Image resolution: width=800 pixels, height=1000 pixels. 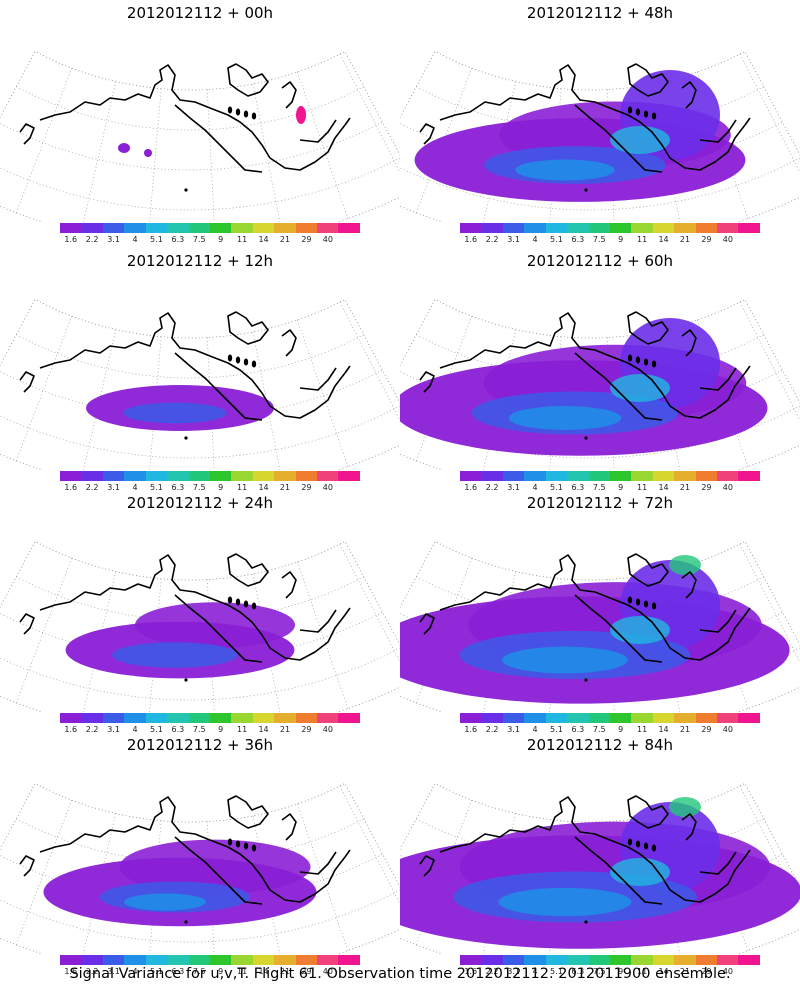 I want to click on panel-title: 2012012112 + 00h, so click(x=200, y=13).